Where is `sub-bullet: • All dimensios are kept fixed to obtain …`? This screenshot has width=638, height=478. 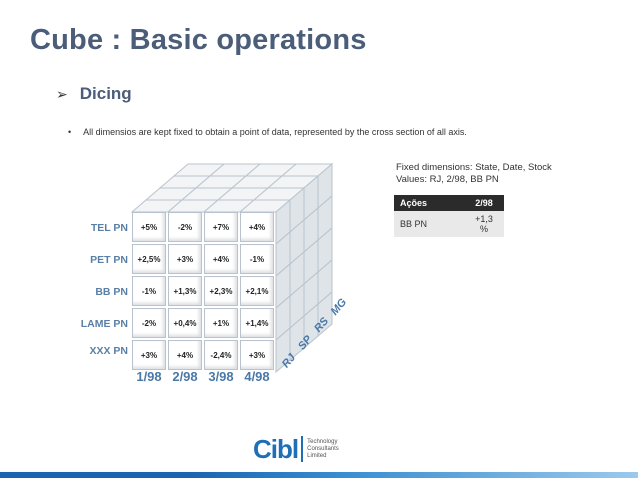
sub-bullet: • All dimensios are kept fixed to obtain … is located at coordinates (267, 132).